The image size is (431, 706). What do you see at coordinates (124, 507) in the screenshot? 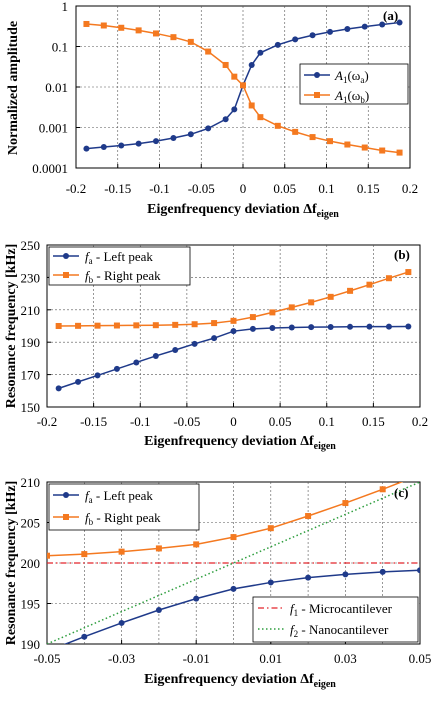
I see `panel-c-legend: fa - Left peak fb - Right peak` at bounding box center [124, 507].